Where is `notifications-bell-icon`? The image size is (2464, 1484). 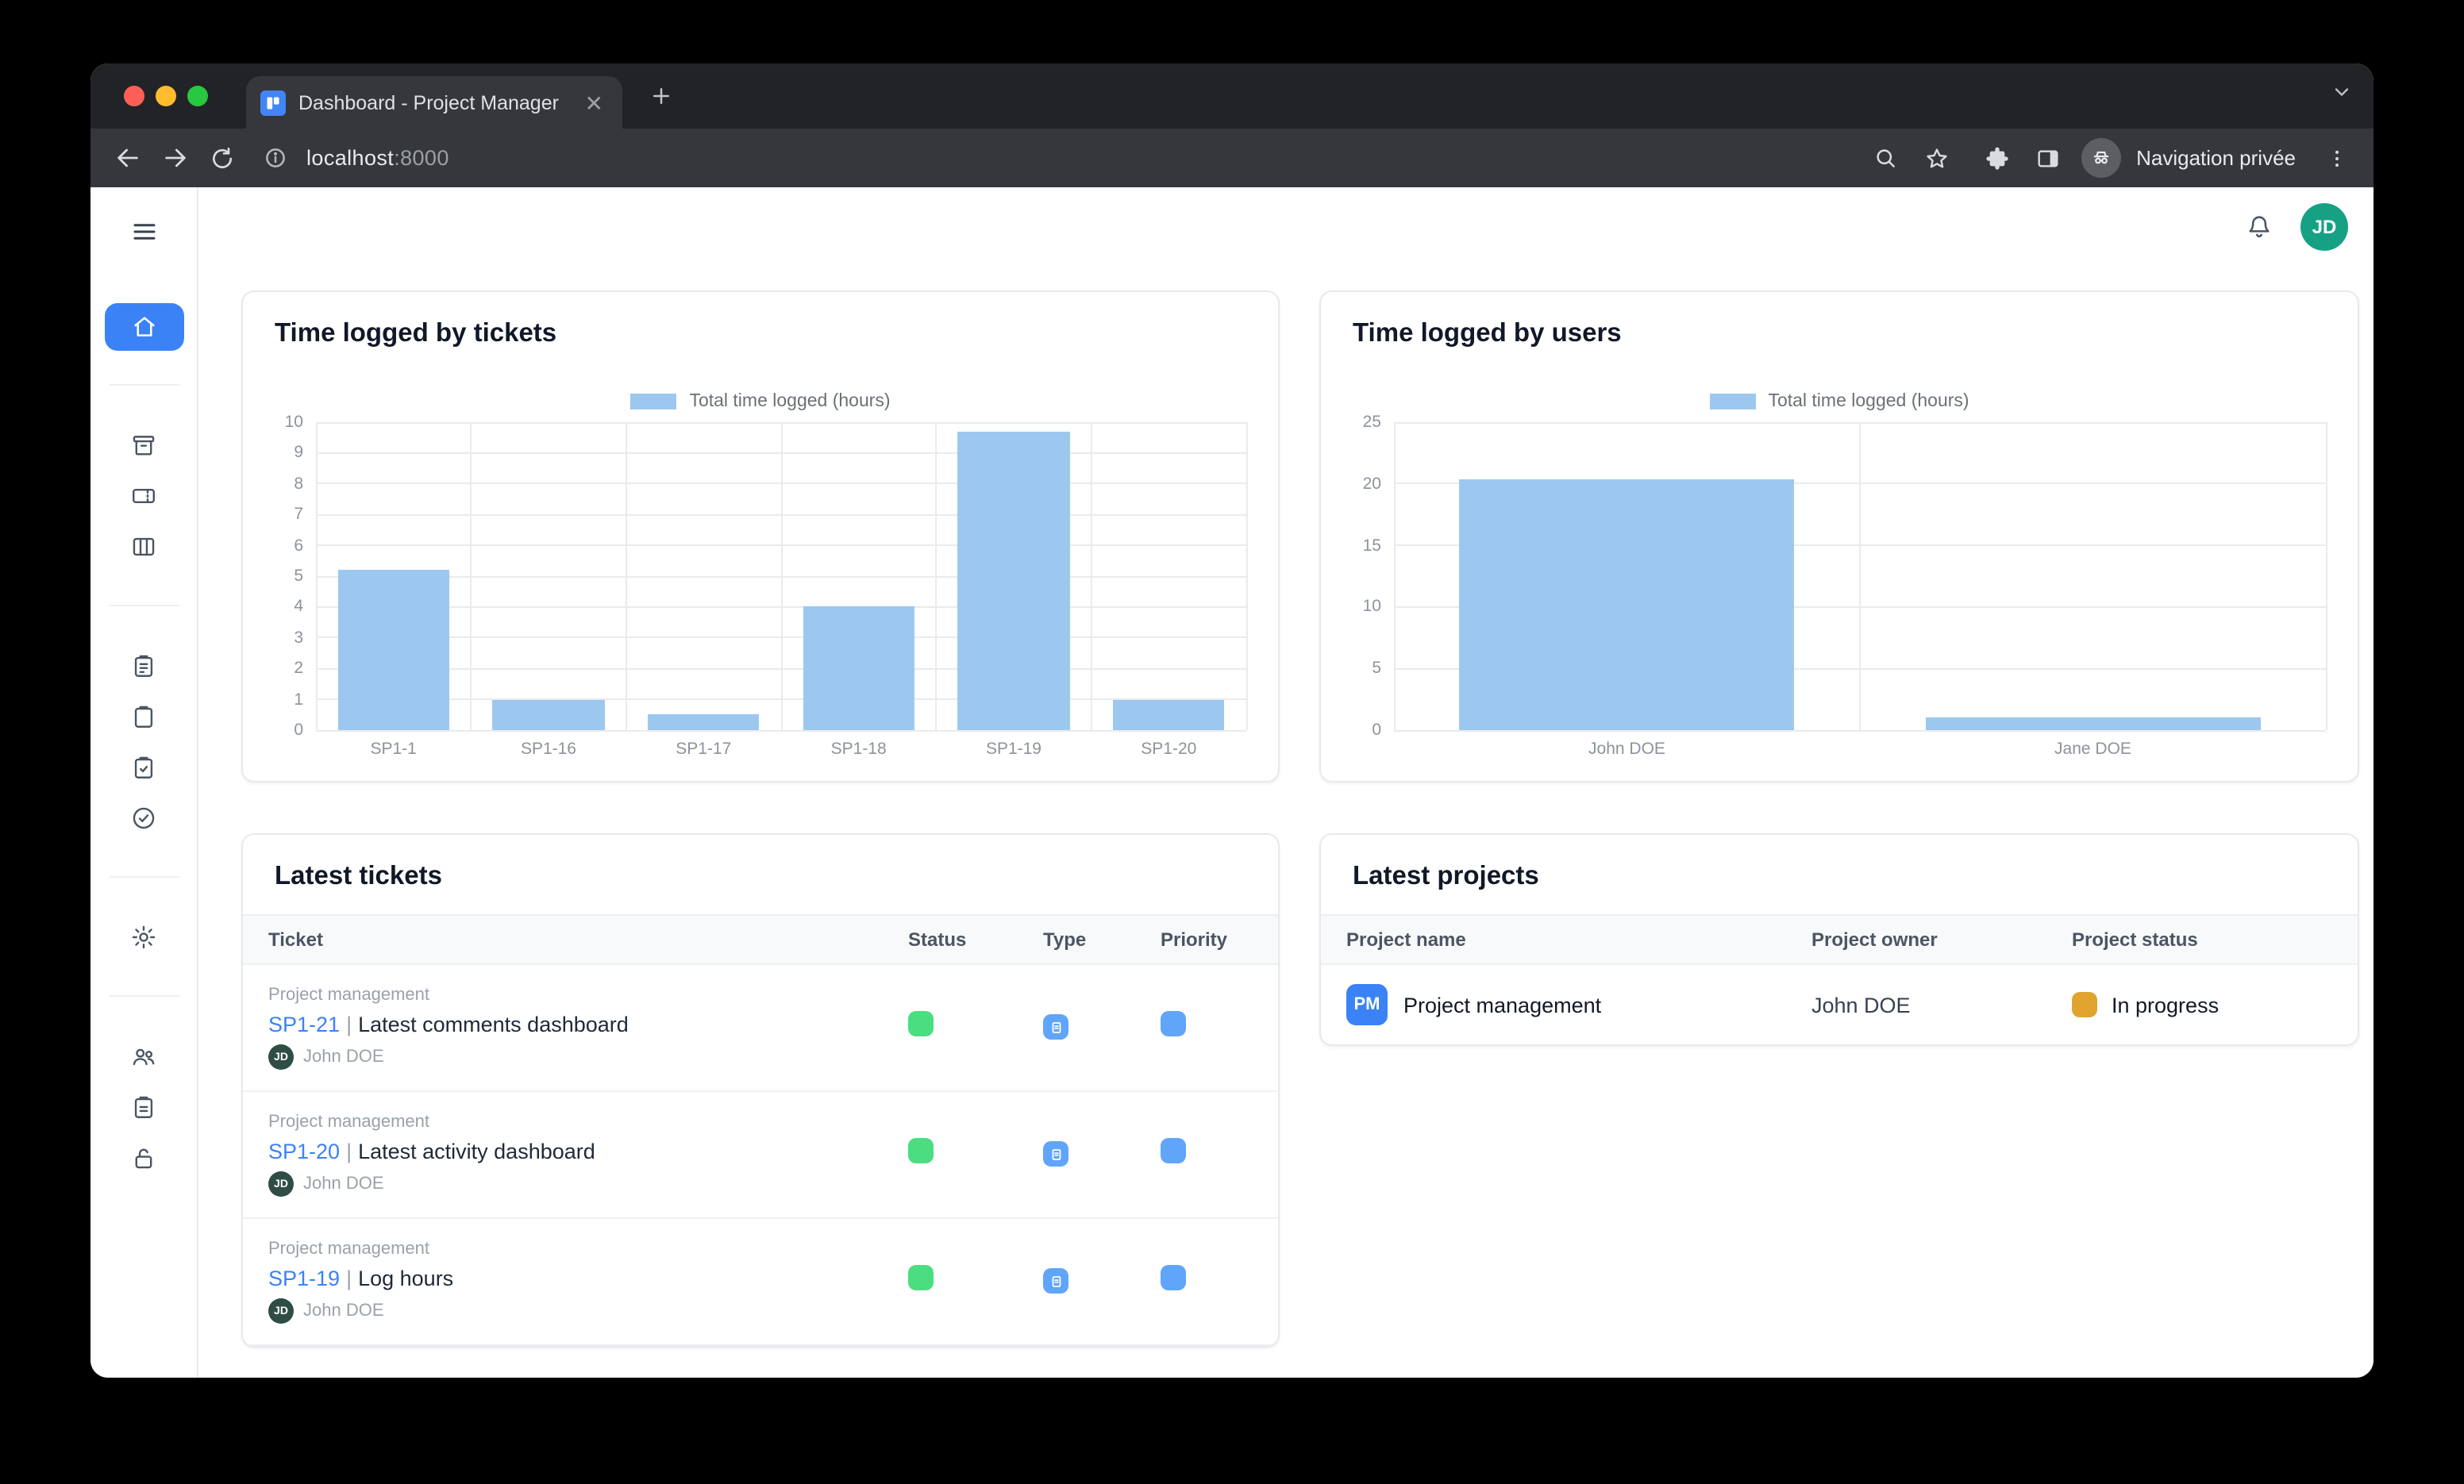
notifications-bell-icon is located at coordinates (2259, 227).